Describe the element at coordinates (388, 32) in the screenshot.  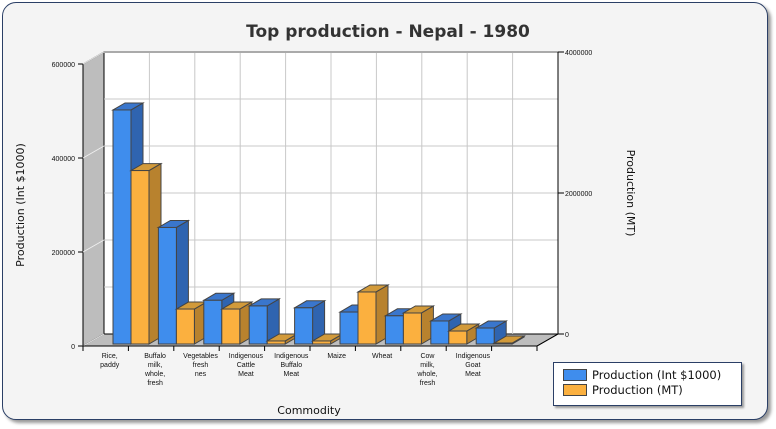
I see `chart-title: Top production - Nepal - 1980` at that location.